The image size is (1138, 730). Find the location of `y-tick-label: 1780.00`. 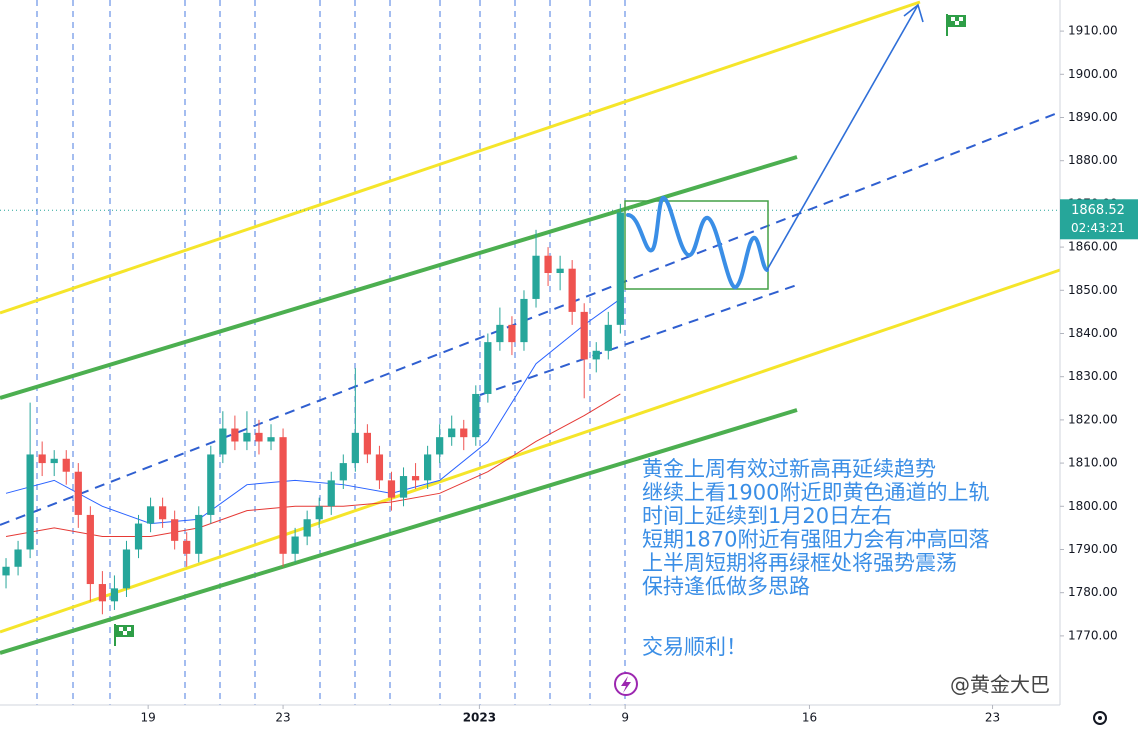

y-tick-label: 1780.00 is located at coordinates (1093, 592).